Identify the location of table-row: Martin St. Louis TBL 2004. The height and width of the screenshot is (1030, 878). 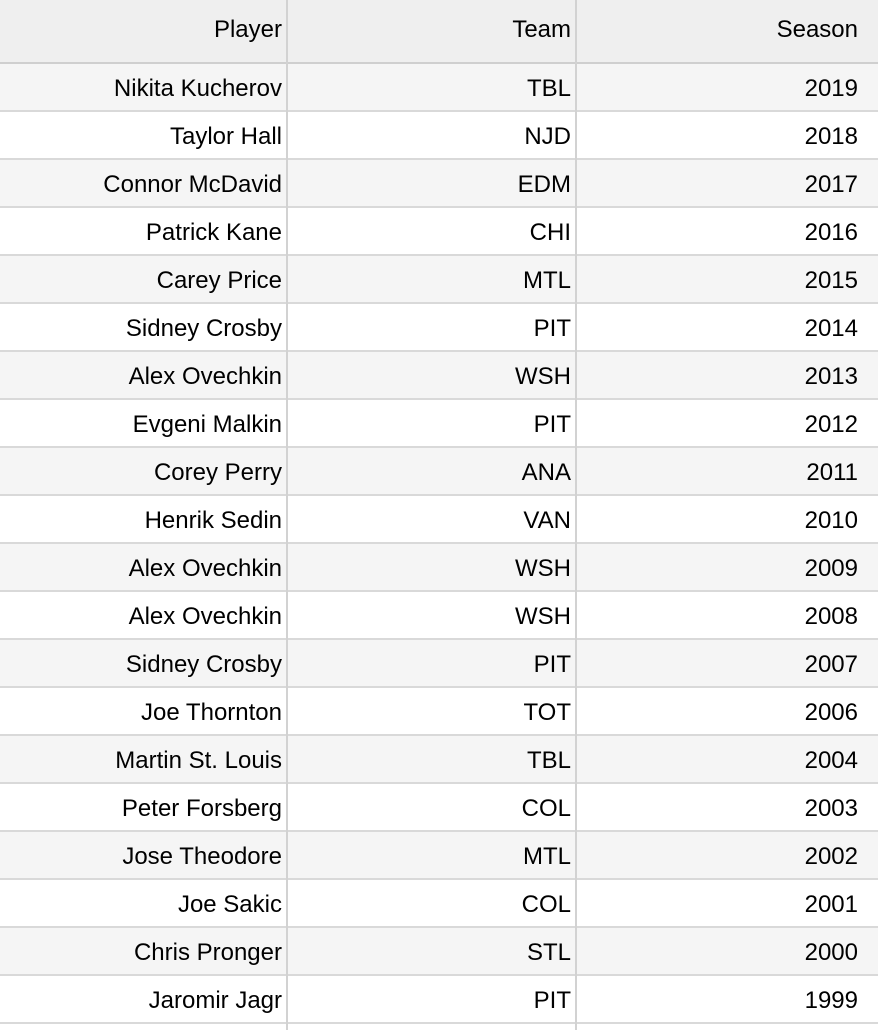
(439, 760).